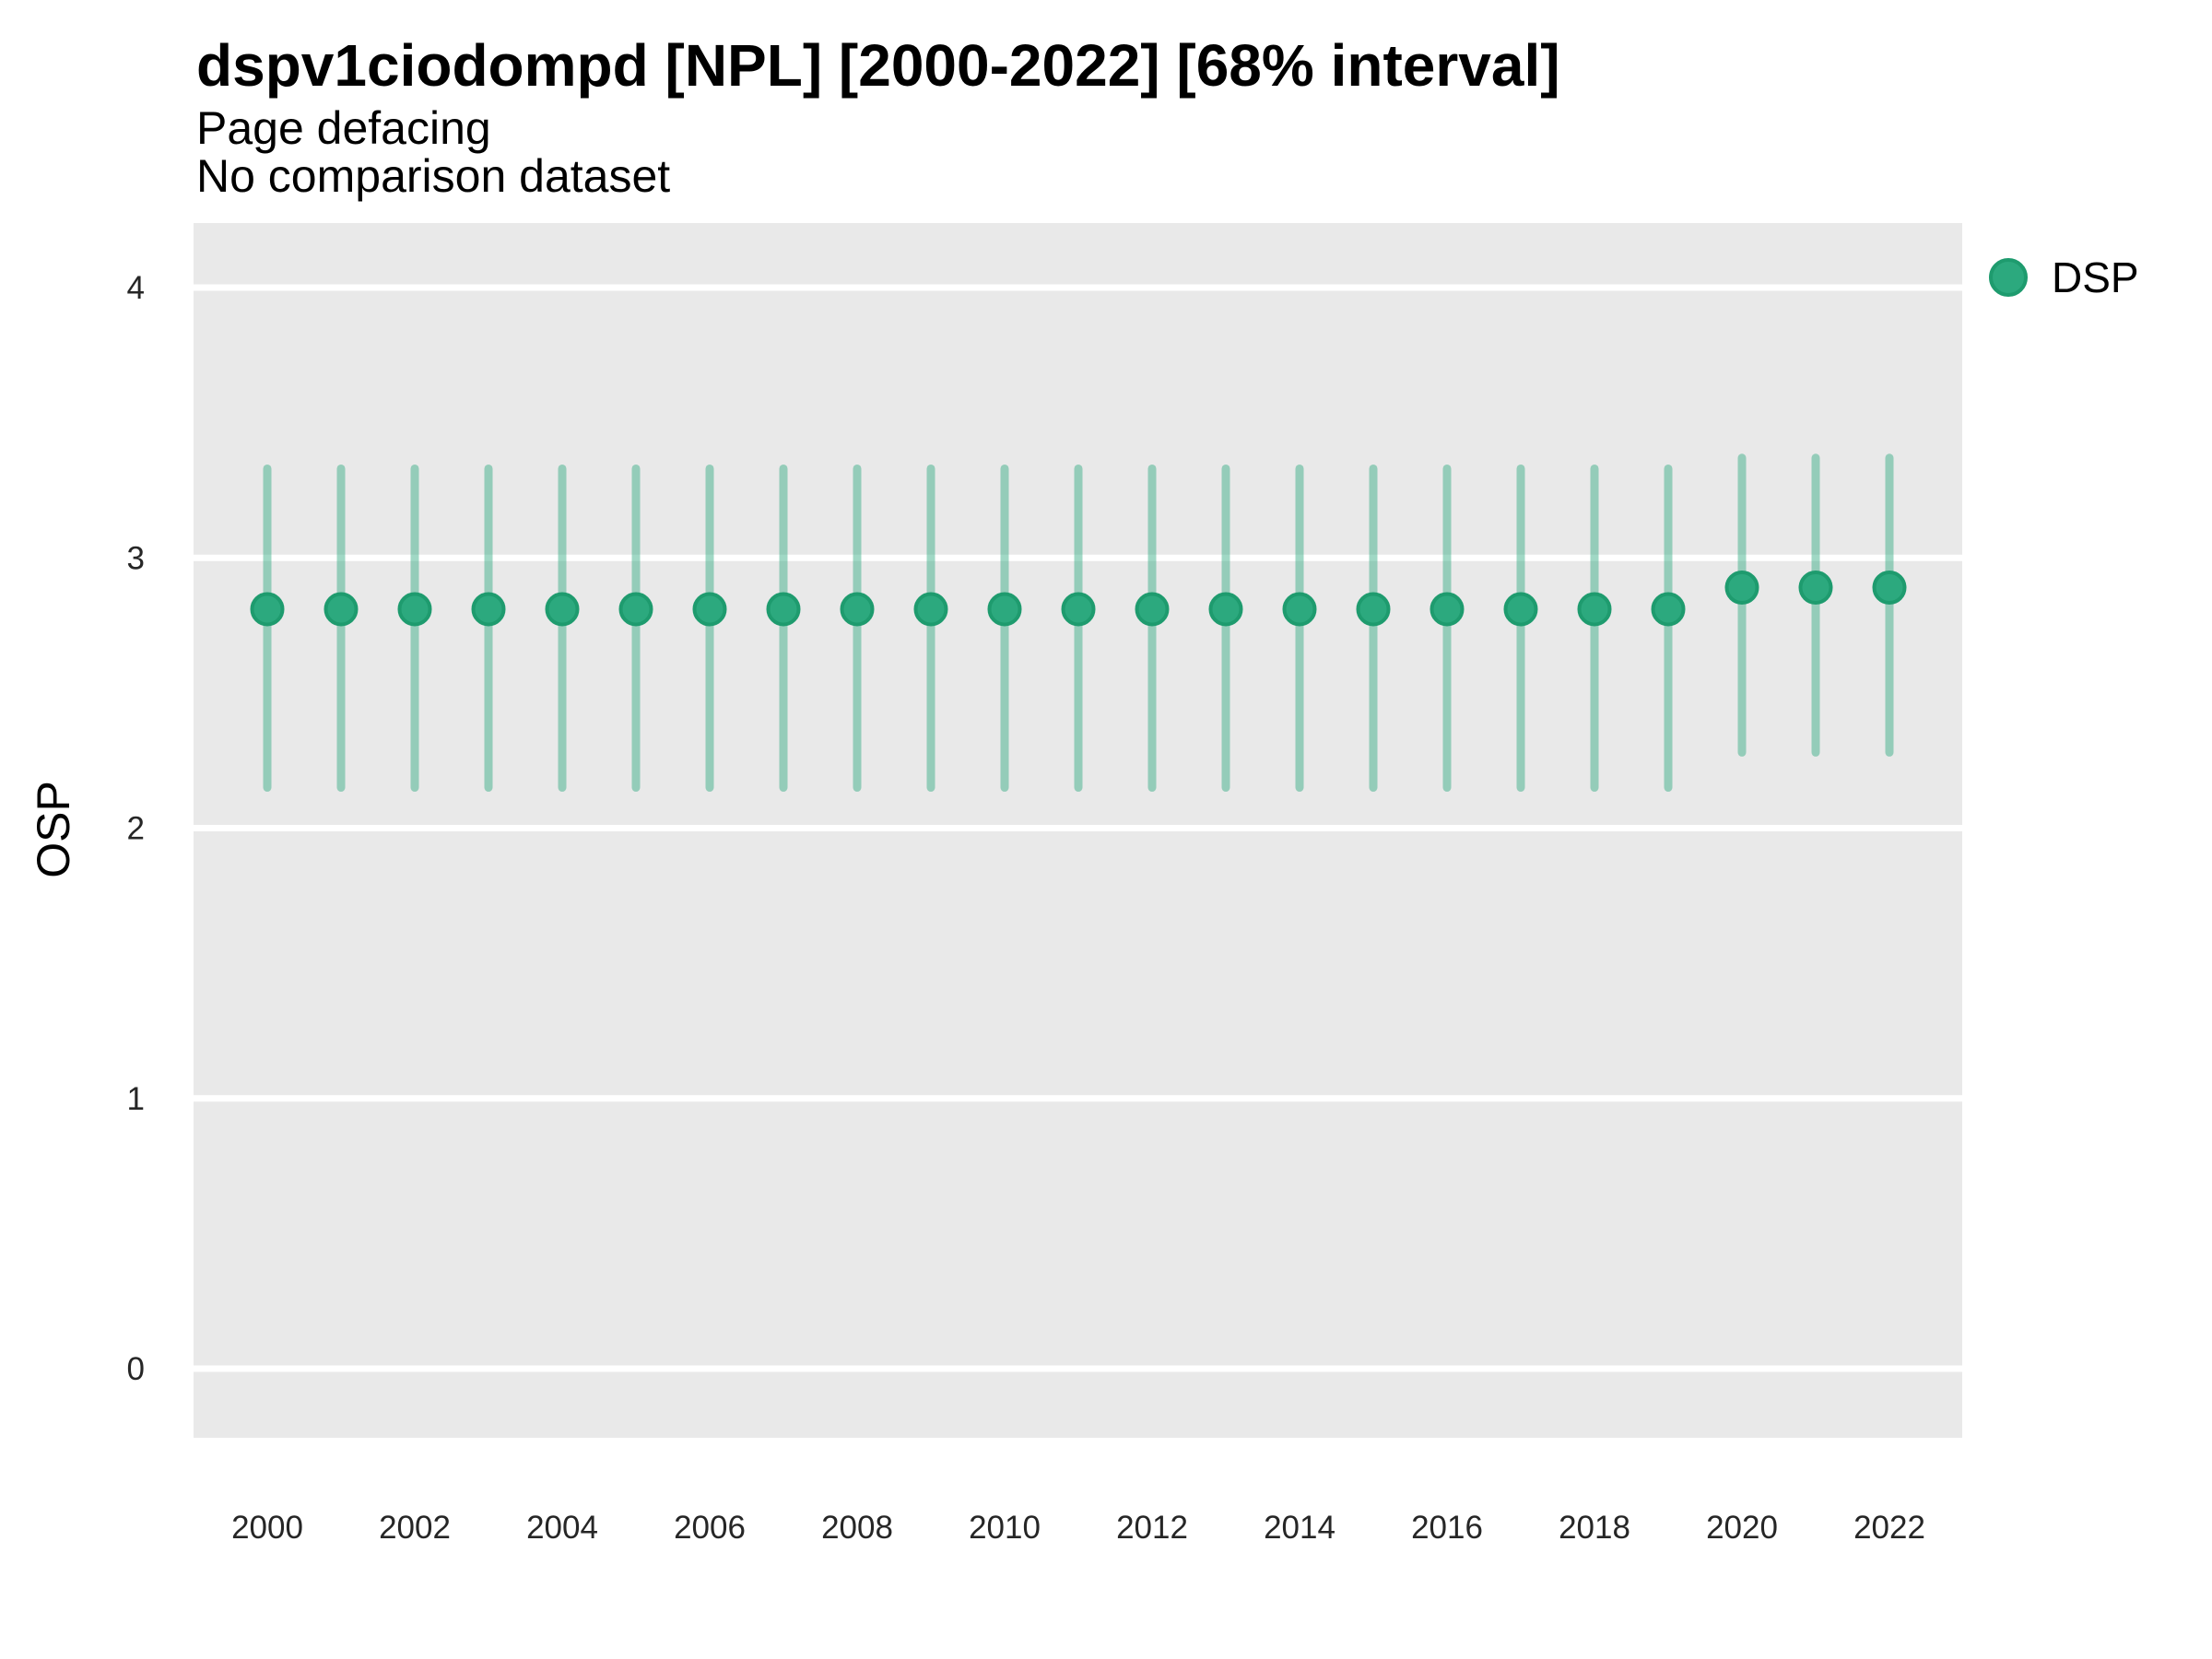  I want to click on data-point-2008, so click(857, 609).